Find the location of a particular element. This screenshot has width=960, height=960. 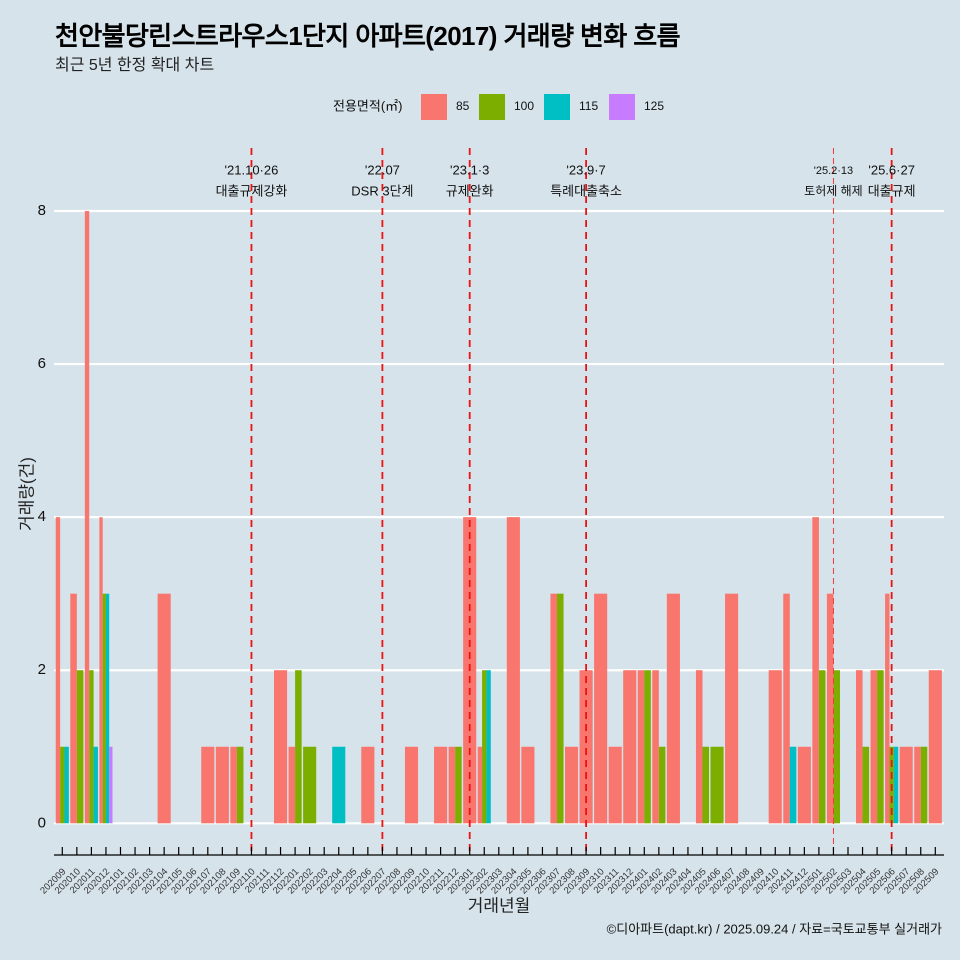

event-description-label: 토허제 해제 is located at coordinates (833, 191).